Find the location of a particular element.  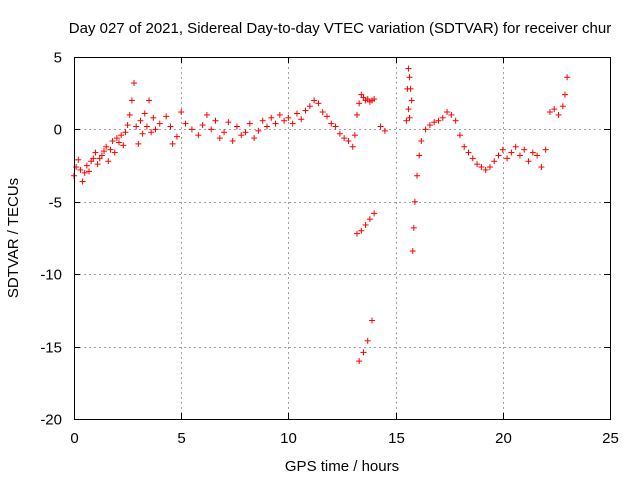

x-tick-label: 25 is located at coordinates (610, 438).